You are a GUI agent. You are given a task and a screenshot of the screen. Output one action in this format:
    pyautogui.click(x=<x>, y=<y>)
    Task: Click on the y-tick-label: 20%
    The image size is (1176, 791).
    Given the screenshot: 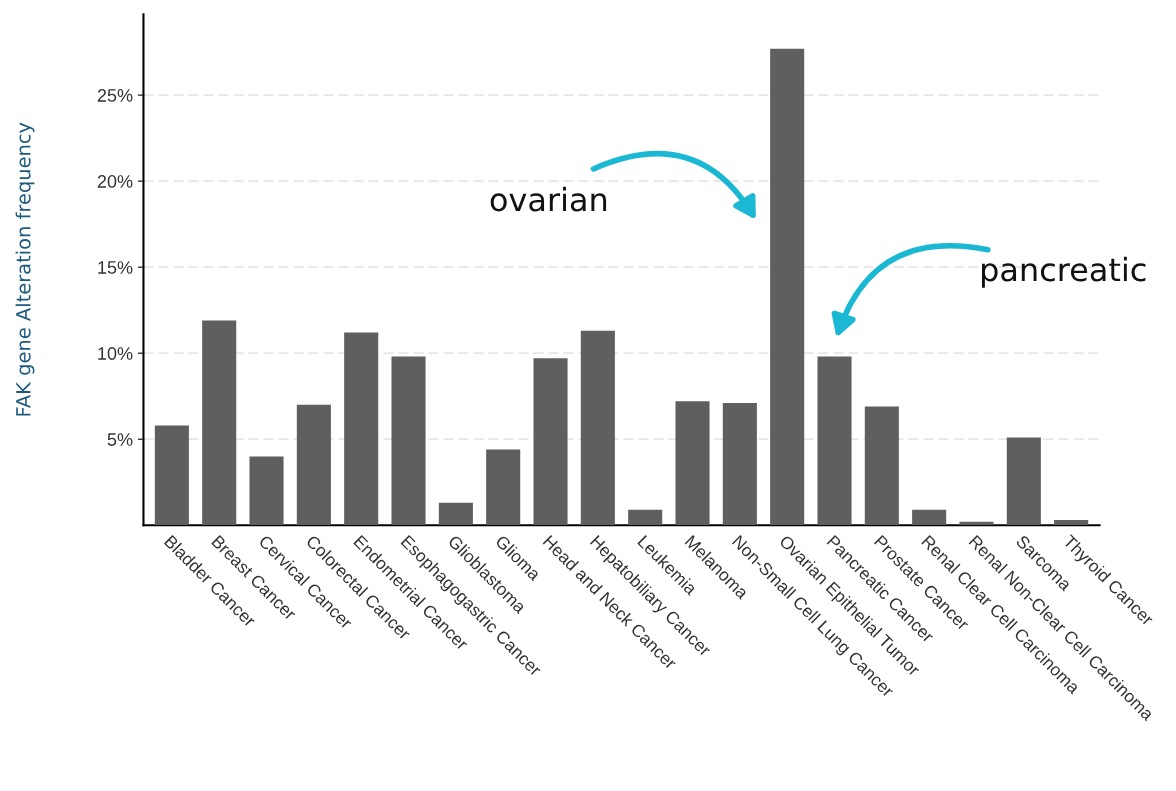 What is the action you would take?
    pyautogui.click(x=115, y=181)
    